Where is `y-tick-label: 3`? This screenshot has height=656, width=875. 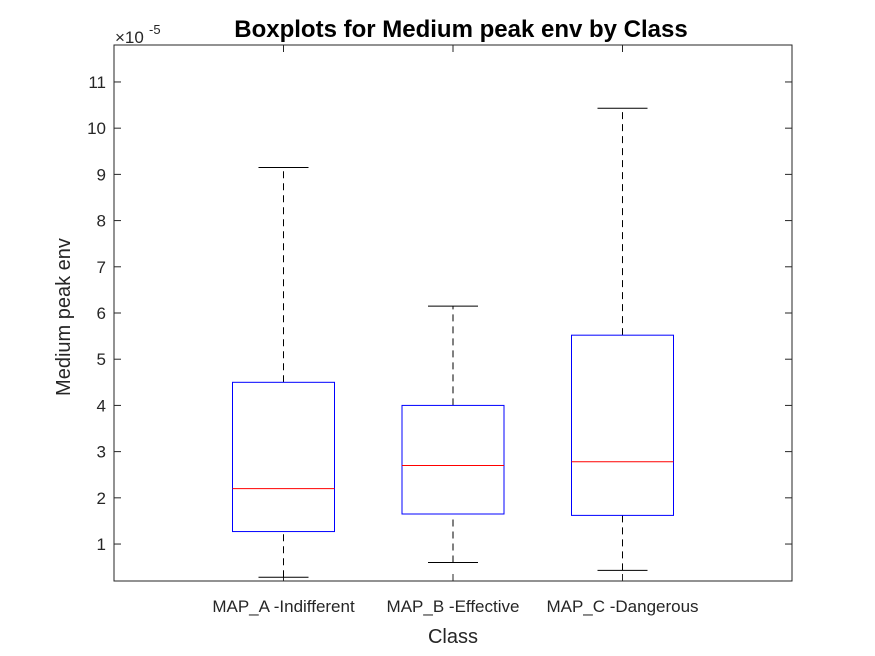
y-tick-label: 3 is located at coordinates (101, 452).